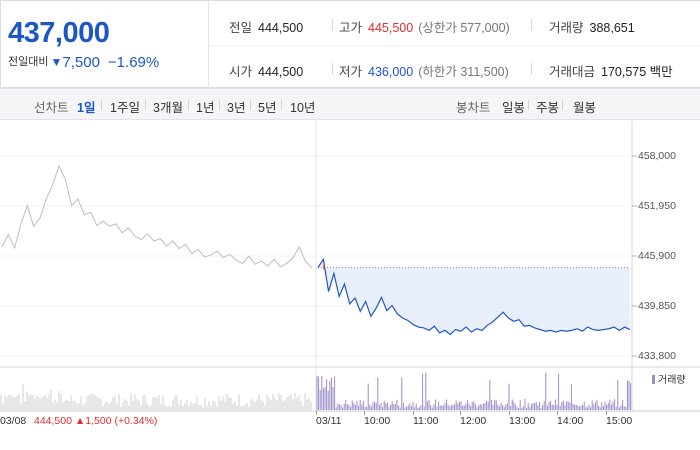 Image resolution: width=700 pixels, height=450 pixels. I want to click on stat-prev-close: 전일 444,500, so click(266, 26).